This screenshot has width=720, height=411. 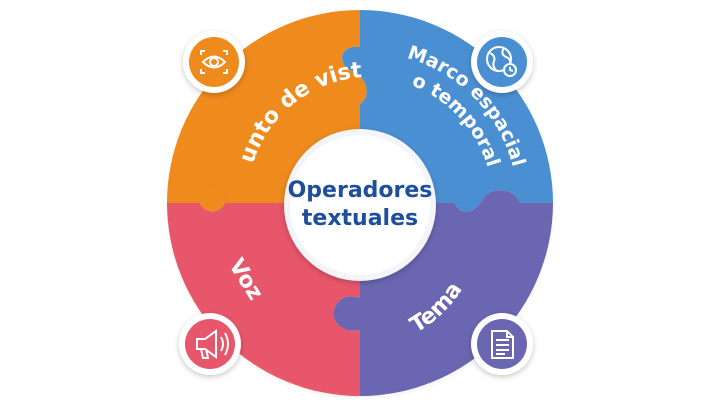 I want to click on eye-badge, so click(x=214, y=62).